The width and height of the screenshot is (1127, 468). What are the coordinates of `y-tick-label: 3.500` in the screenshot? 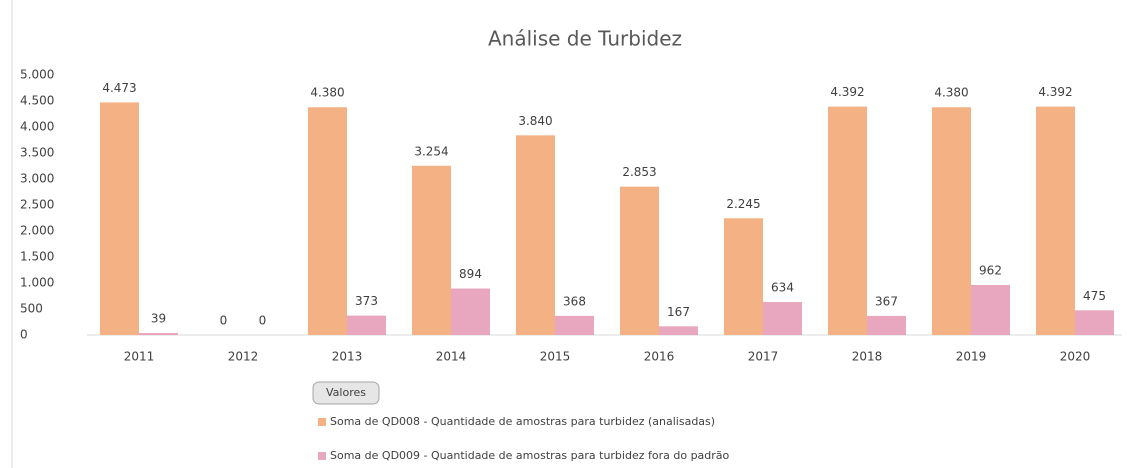 It's located at (37, 153).